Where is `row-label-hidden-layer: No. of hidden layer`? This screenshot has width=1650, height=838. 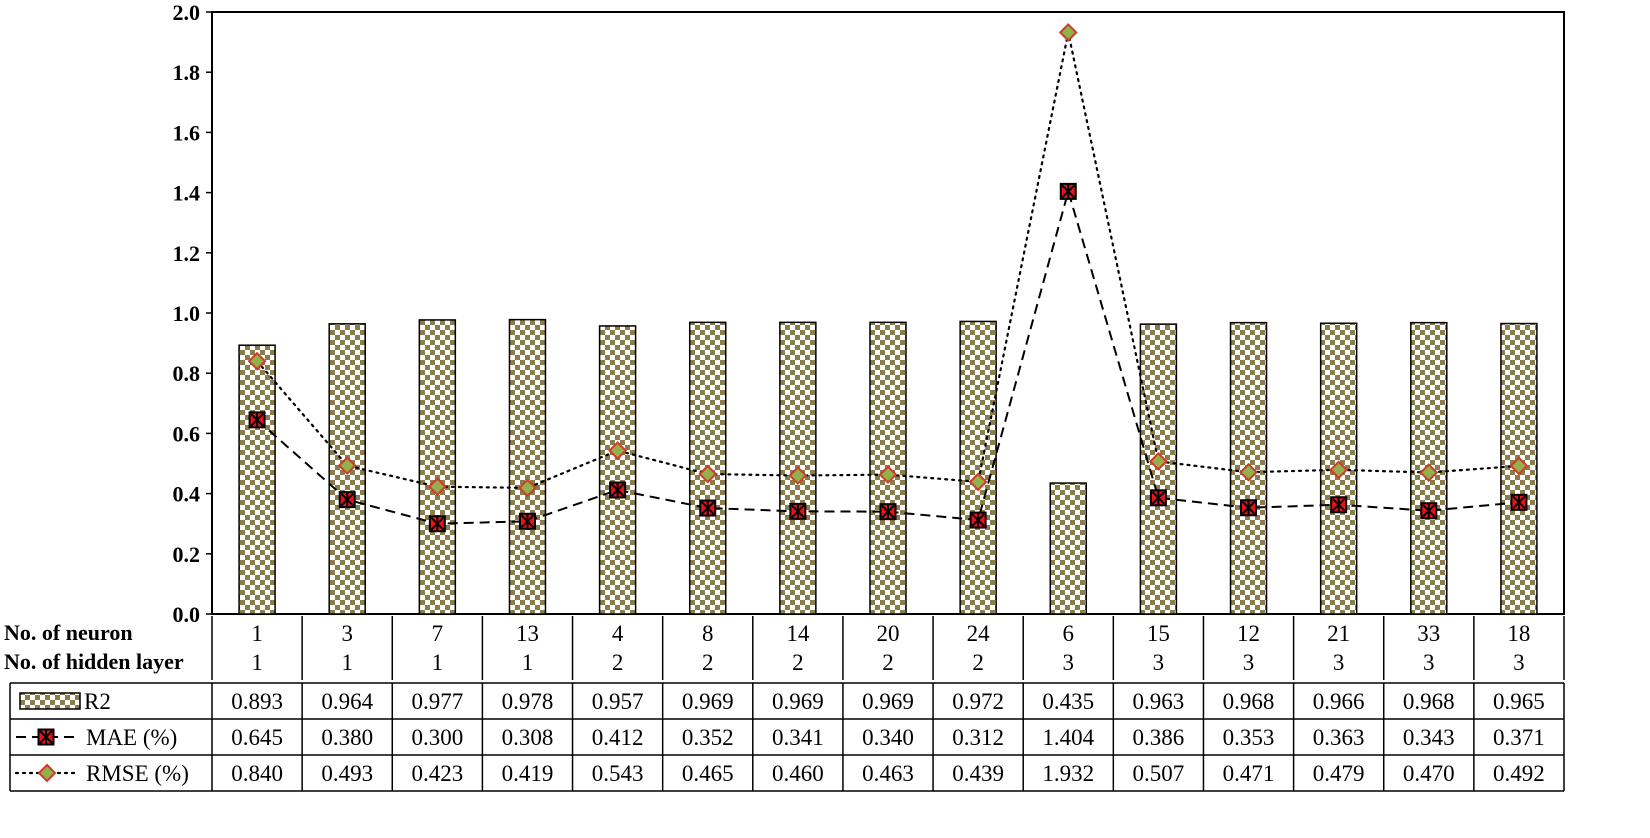
row-label-hidden-layer: No. of hidden layer is located at coordinates (94, 661).